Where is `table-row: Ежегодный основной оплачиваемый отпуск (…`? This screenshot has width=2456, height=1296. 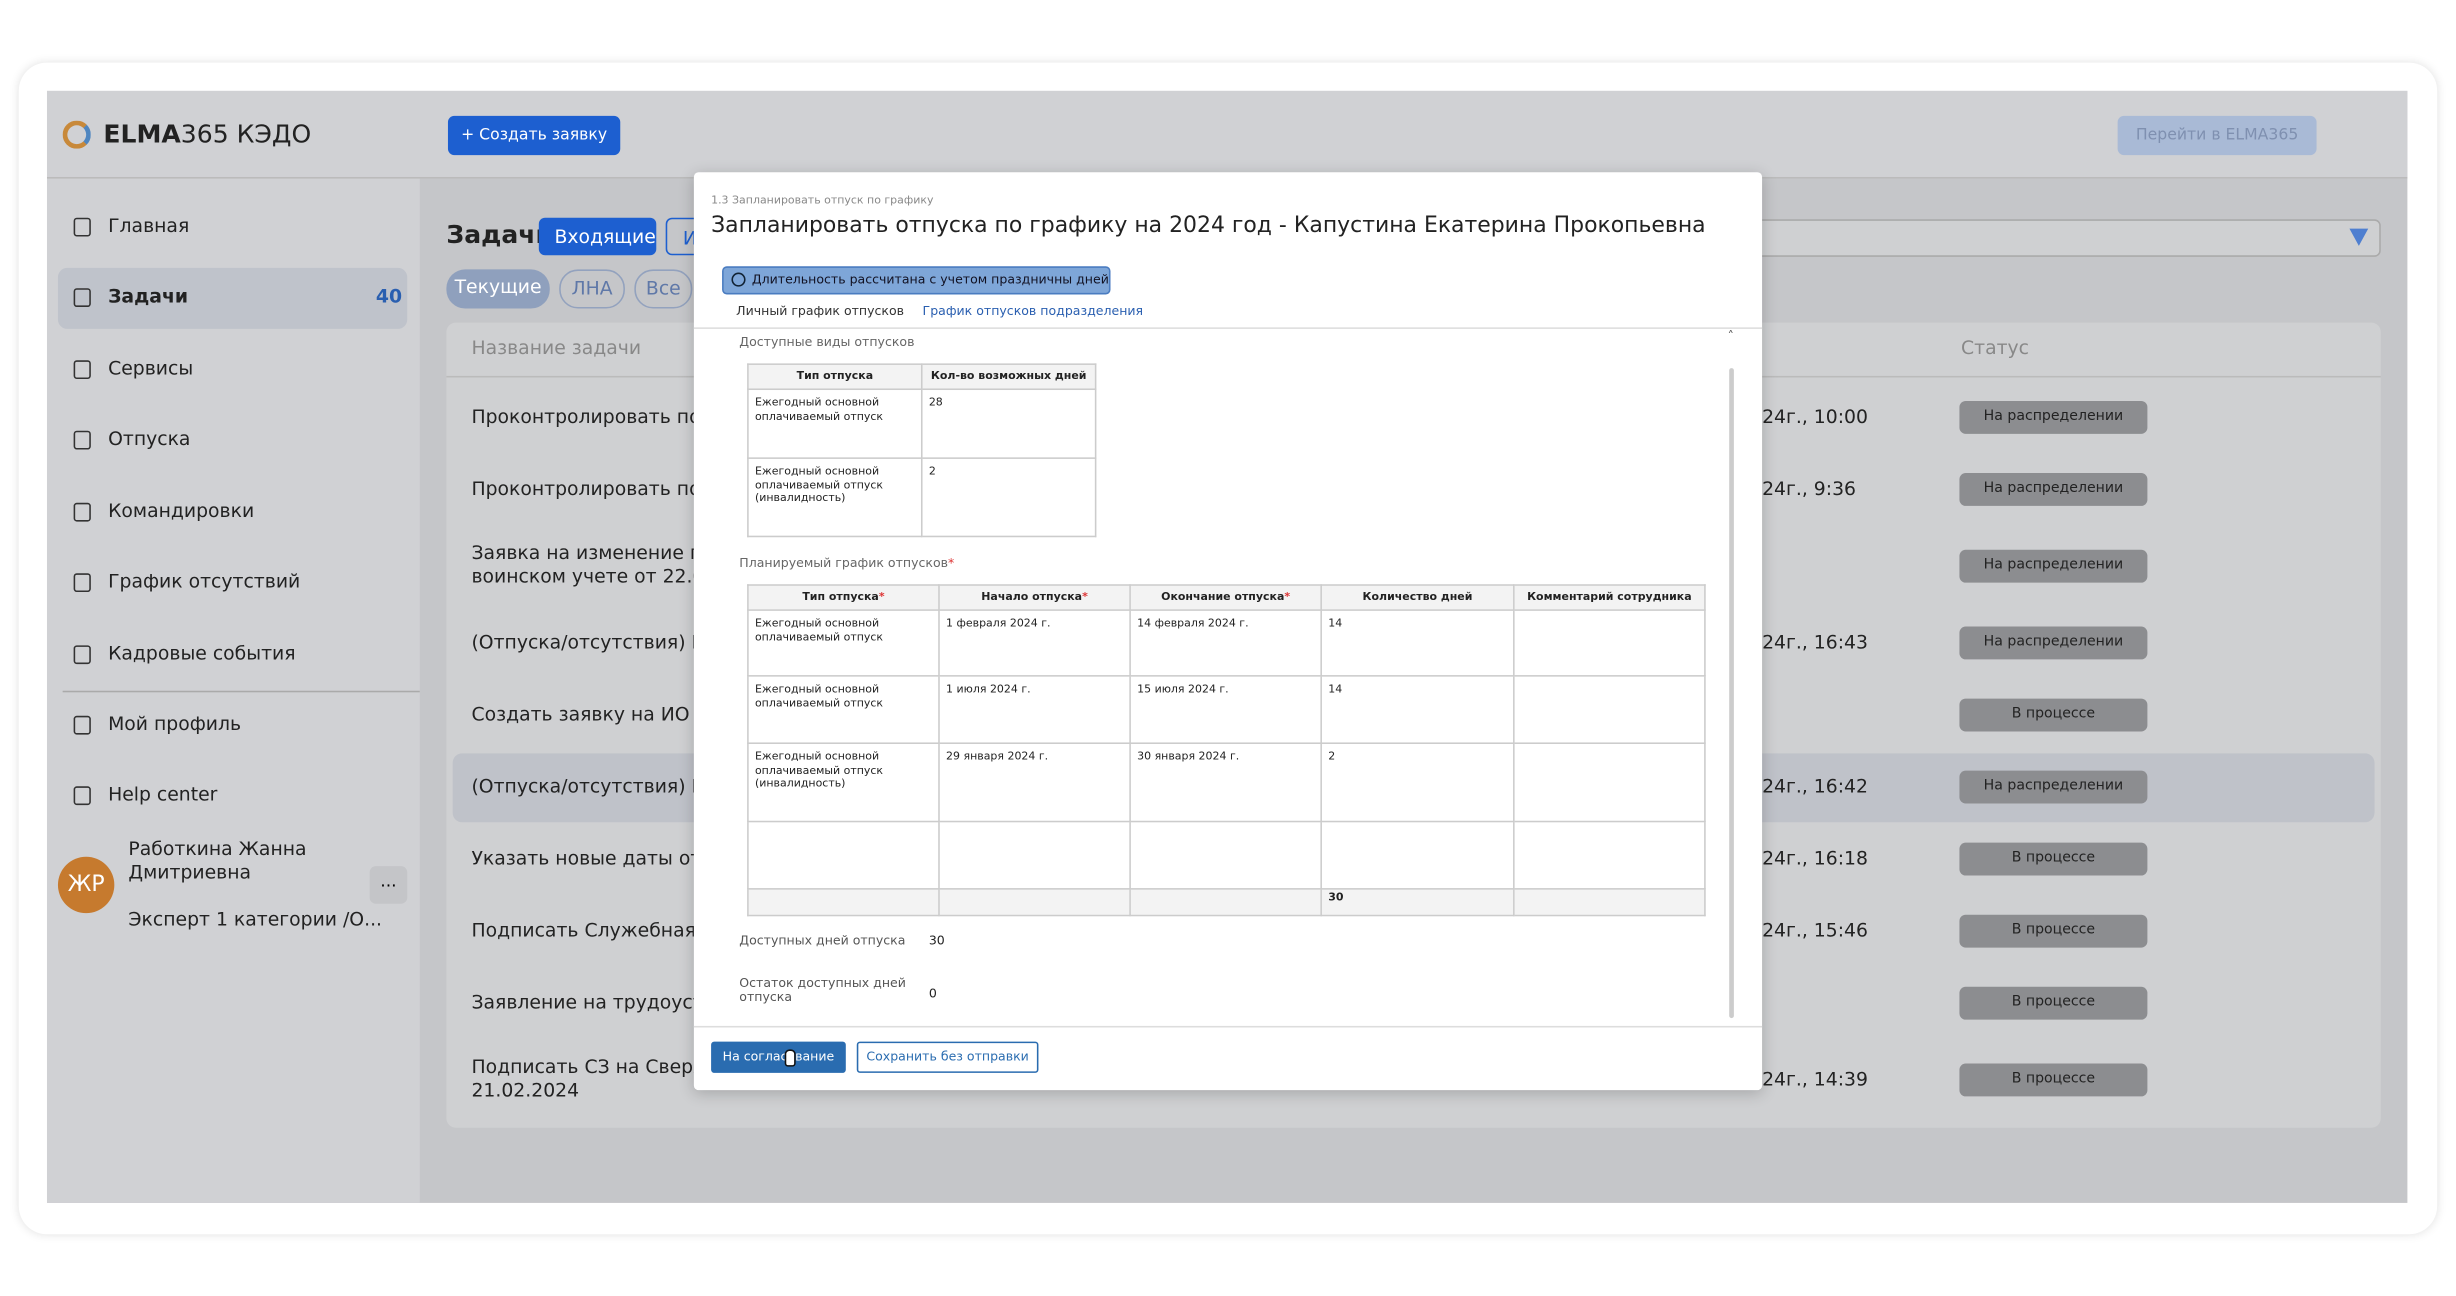
table-row: Ежегодный основной оплачиваемый отпуск (… is located at coordinates (1226, 782).